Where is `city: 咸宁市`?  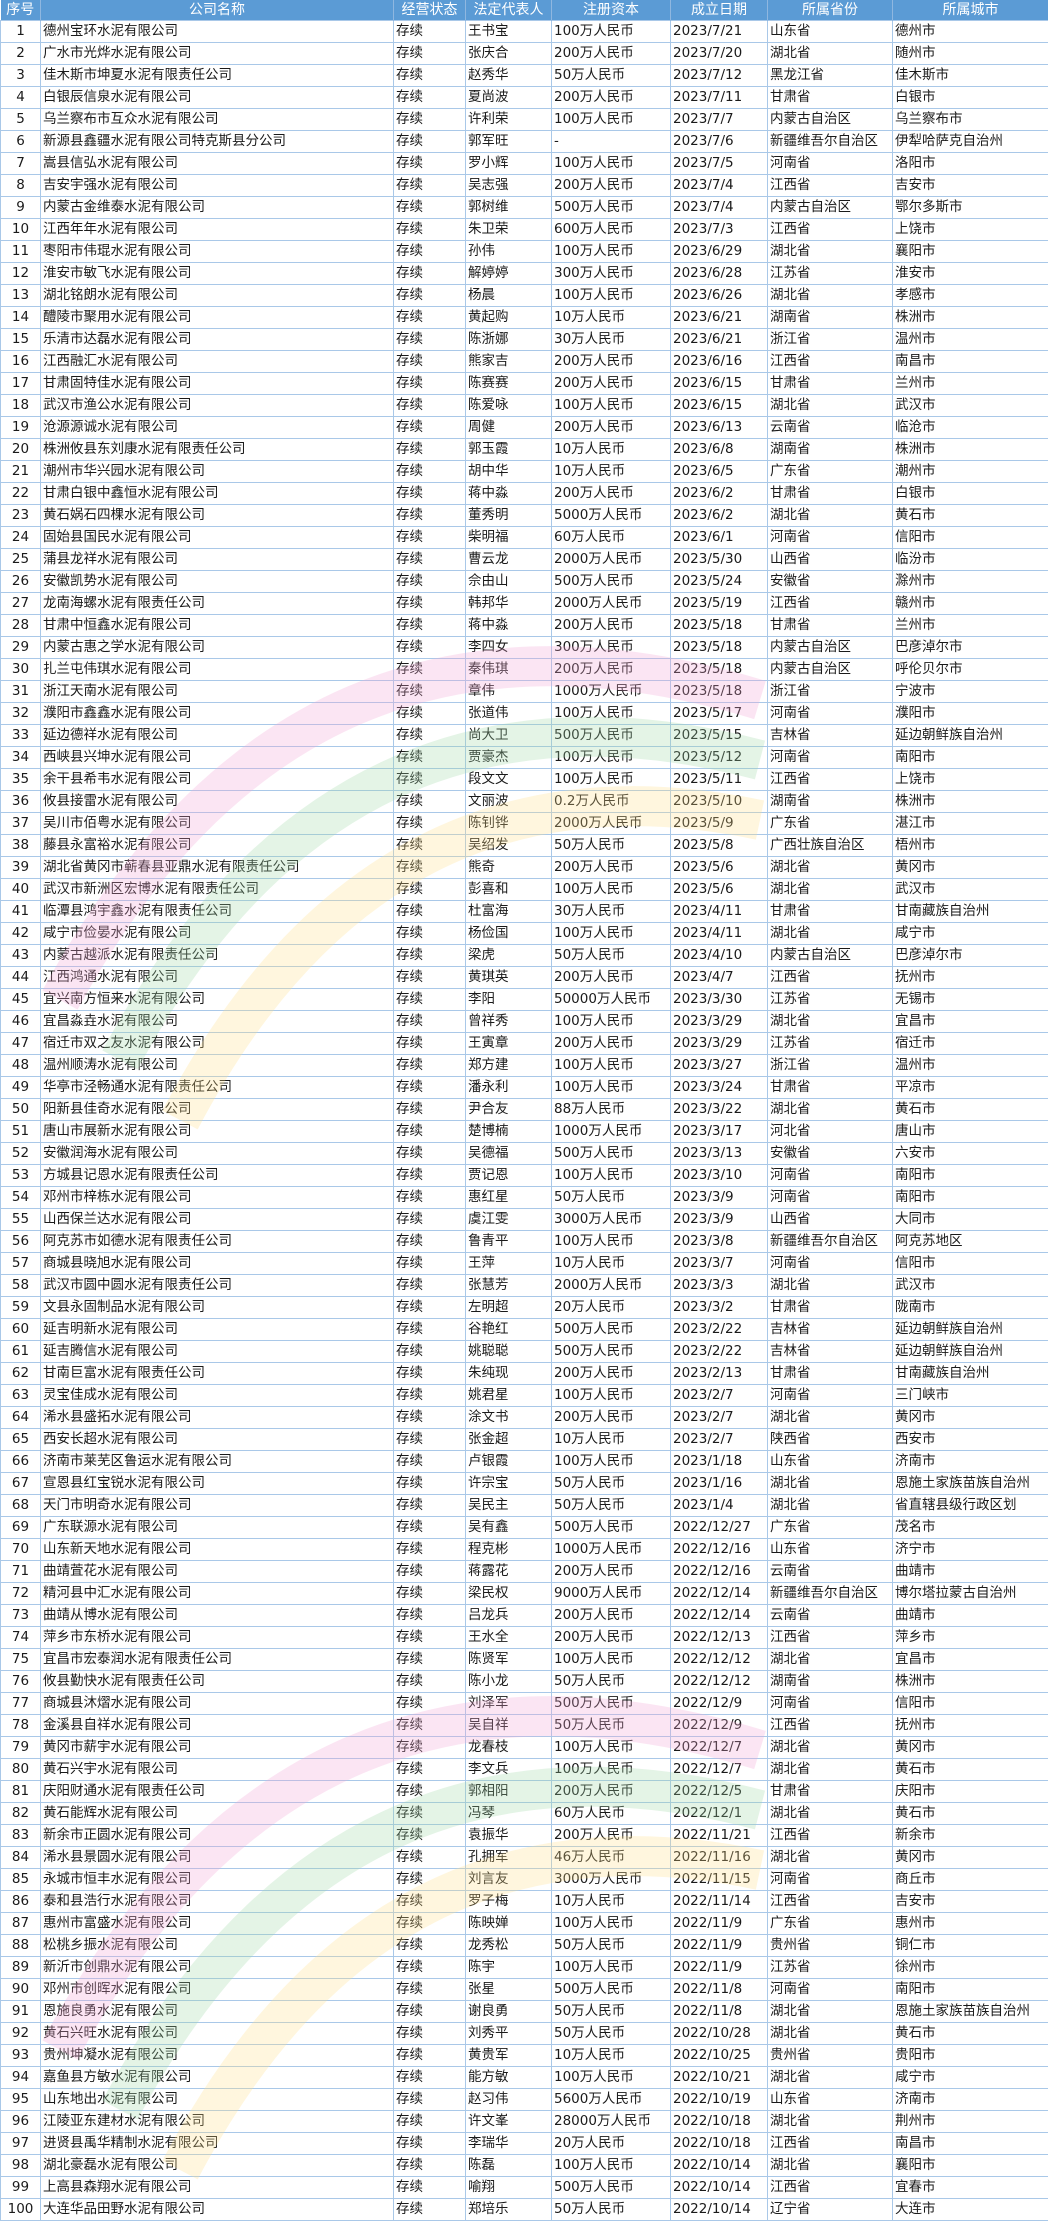
city: 咸宁市 is located at coordinates (970, 2077).